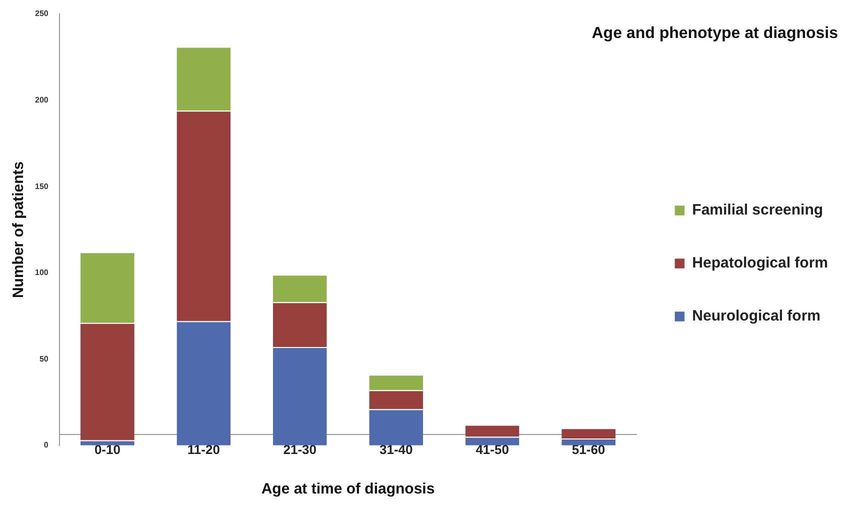 This screenshot has width=846, height=513. What do you see at coordinates (492, 449) in the screenshot?
I see `x-tick-label: 41-50` at bounding box center [492, 449].